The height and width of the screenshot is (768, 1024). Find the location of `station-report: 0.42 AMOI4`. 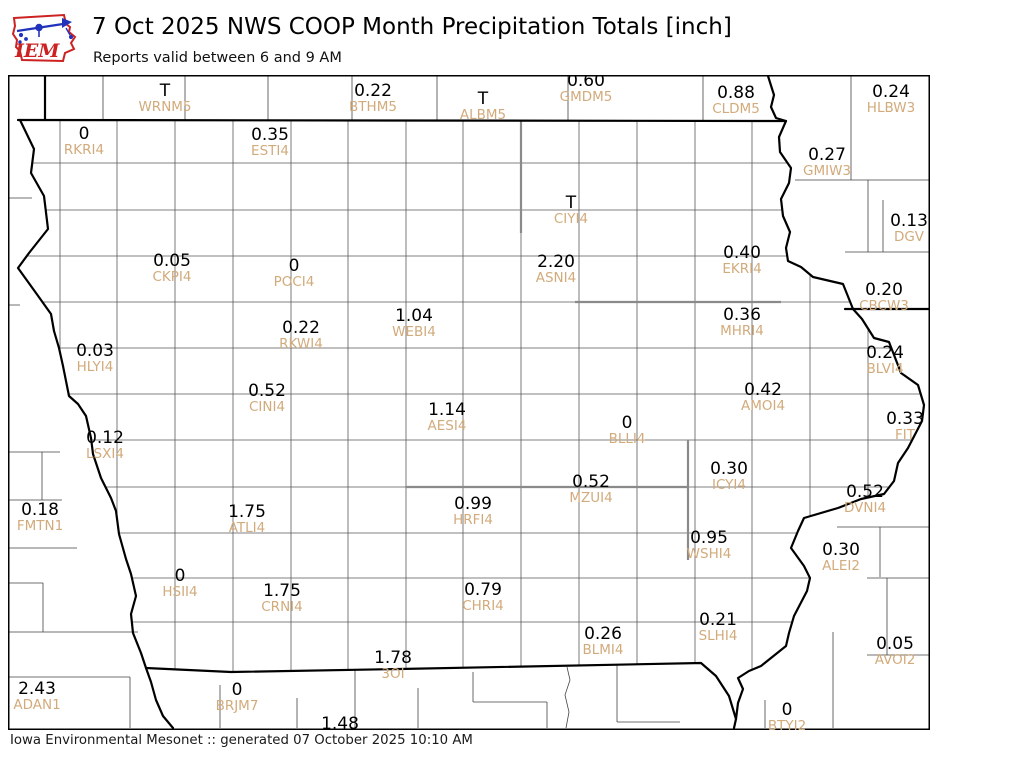

station-report: 0.42 AMOI4 is located at coordinates (763, 397).